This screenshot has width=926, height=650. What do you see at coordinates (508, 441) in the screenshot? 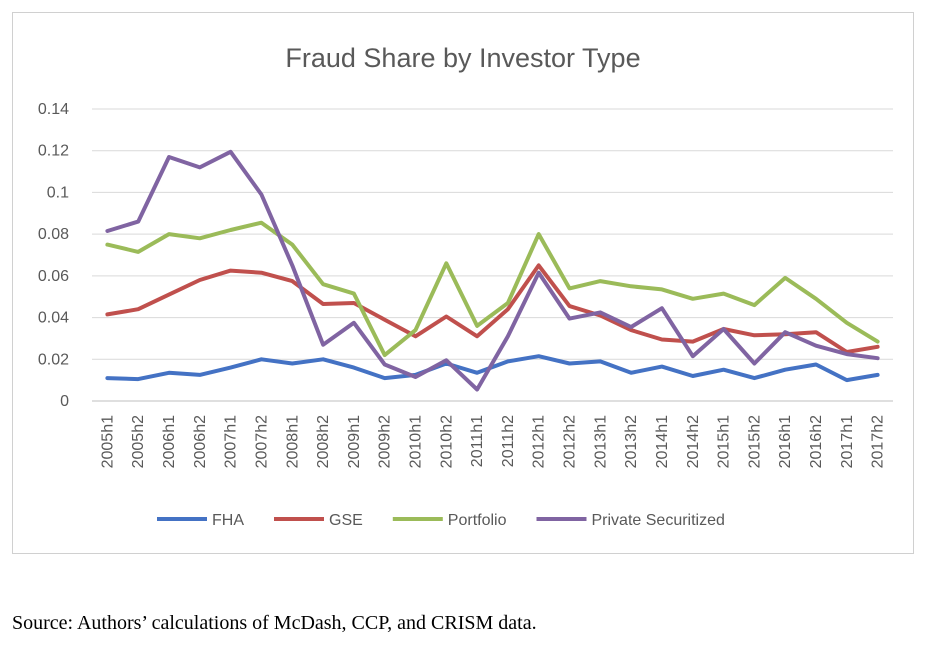
I see `x-tick-label: 2011h2` at bounding box center [508, 441].